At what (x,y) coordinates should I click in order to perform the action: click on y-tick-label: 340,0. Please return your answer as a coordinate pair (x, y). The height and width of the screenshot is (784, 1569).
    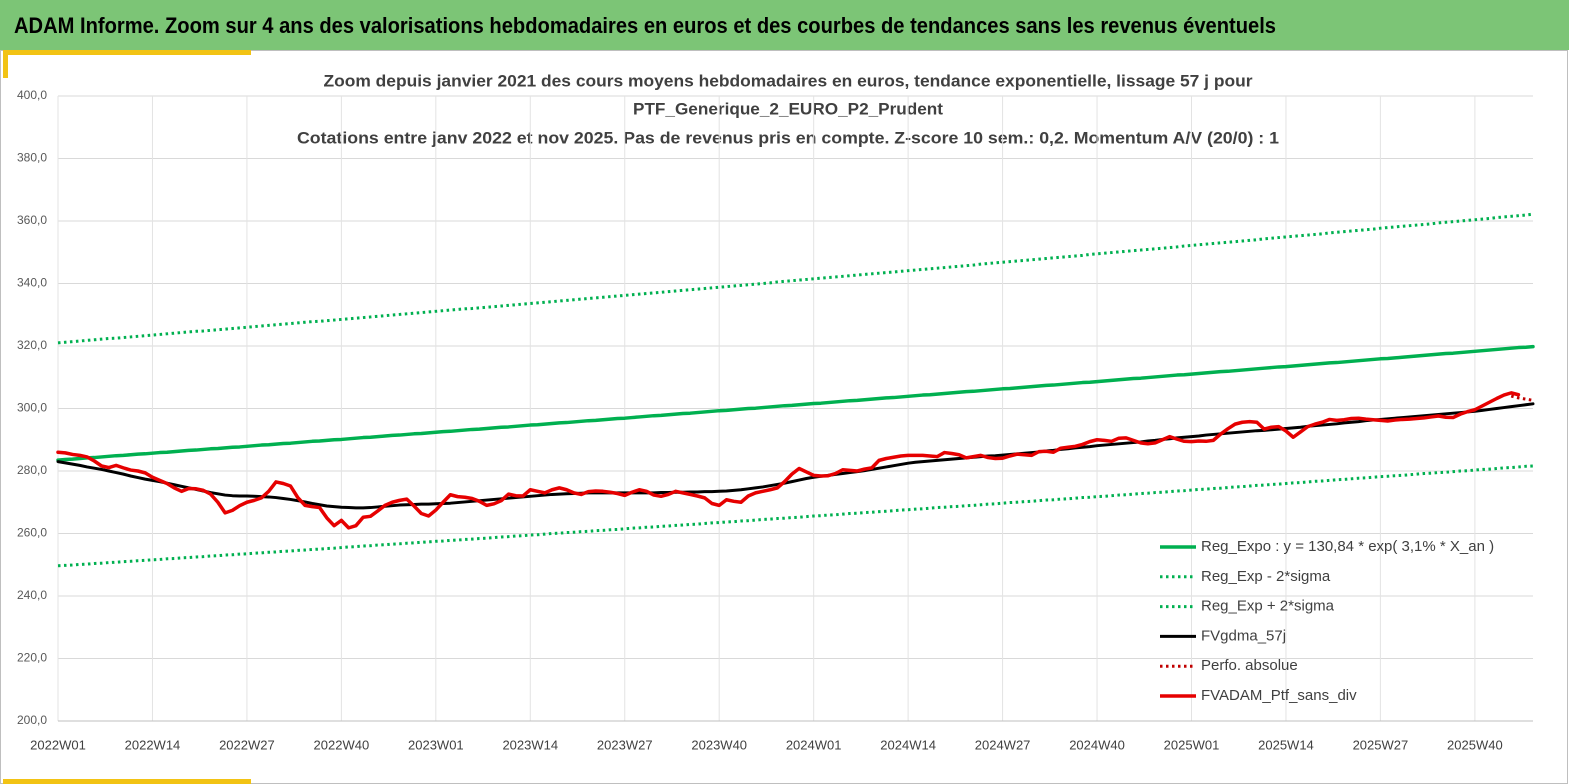
    Looking at the image, I should click on (32, 283).